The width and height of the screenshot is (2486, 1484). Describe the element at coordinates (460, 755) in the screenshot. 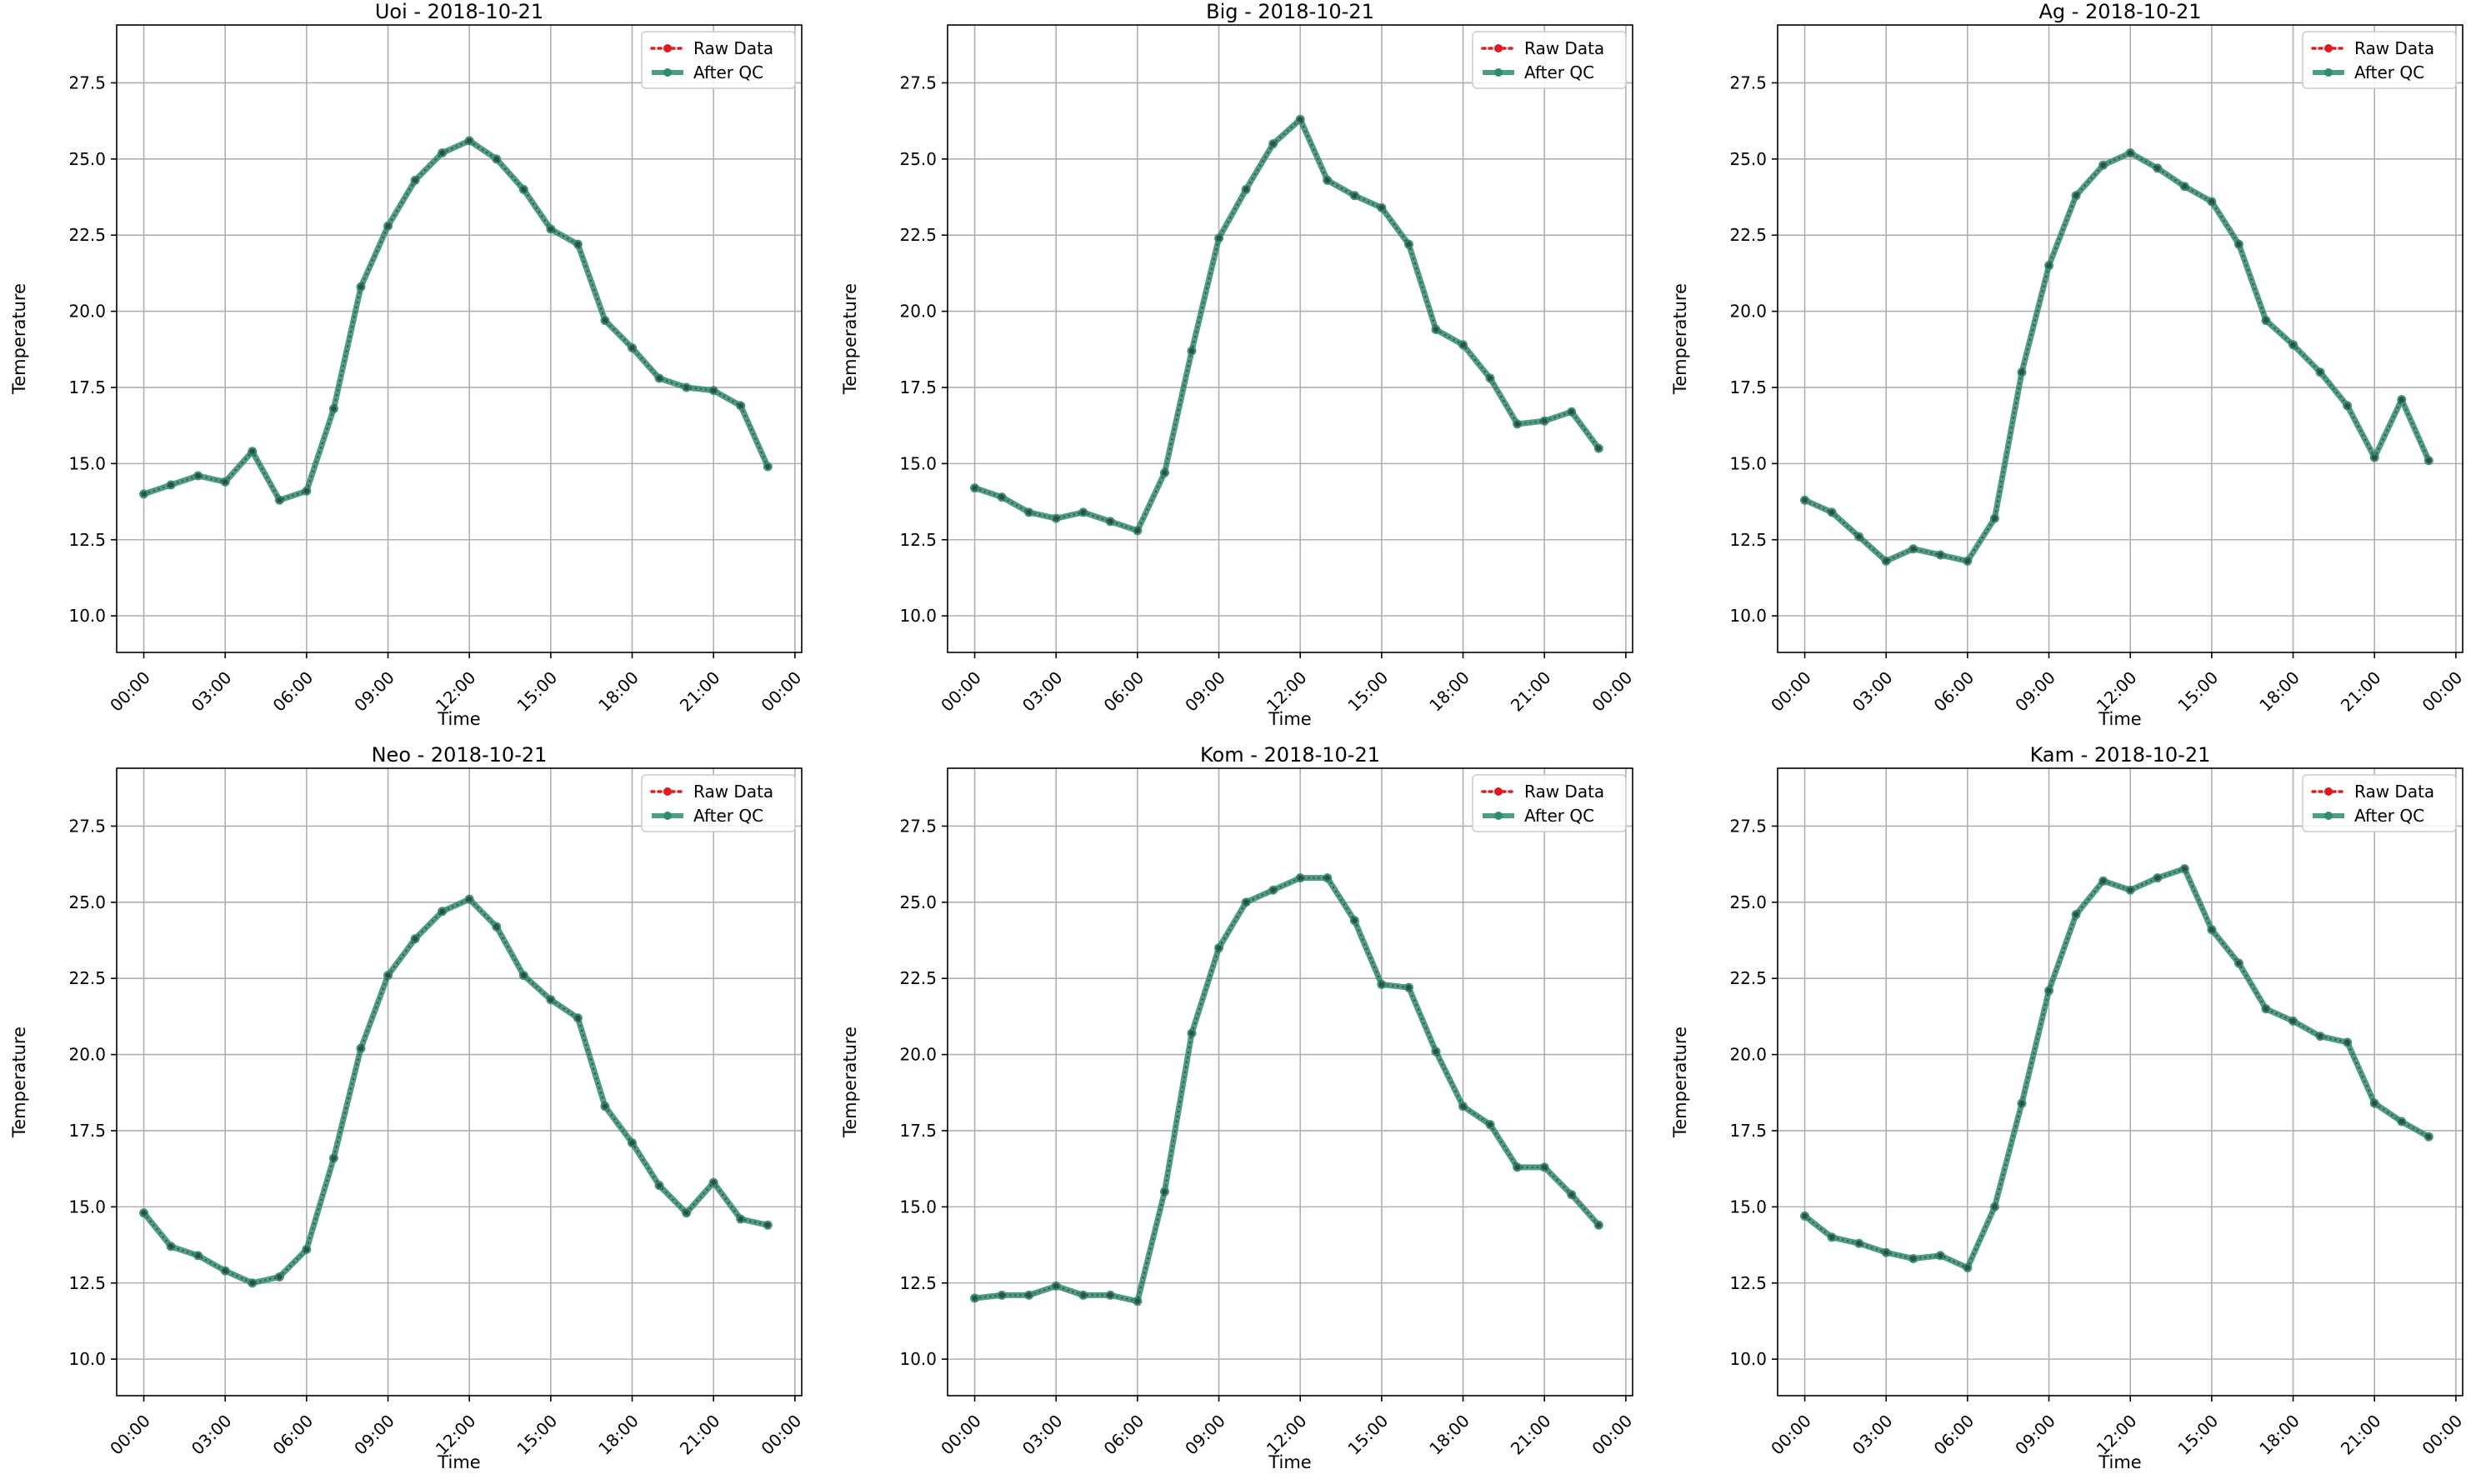

I see `chart-title: Neo - 2018-10-21` at that location.